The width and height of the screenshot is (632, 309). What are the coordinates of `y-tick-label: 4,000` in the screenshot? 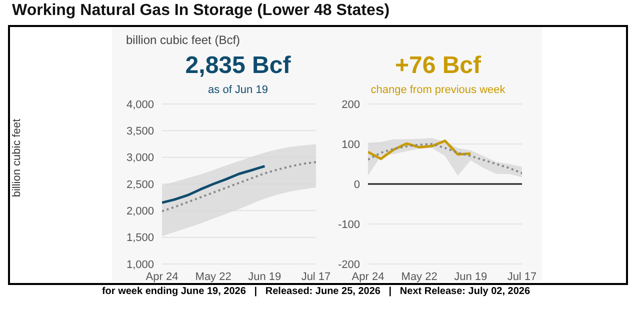 It's located at (140, 104).